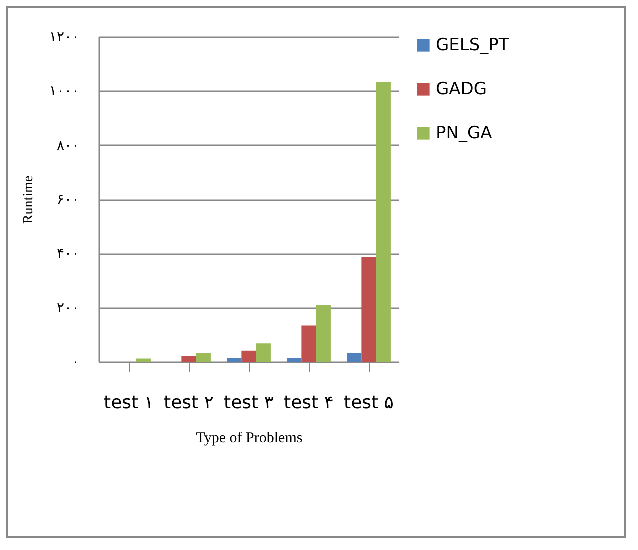 The height and width of the screenshot is (550, 638). I want to click on x-tick-label: test ۳, so click(249, 403).